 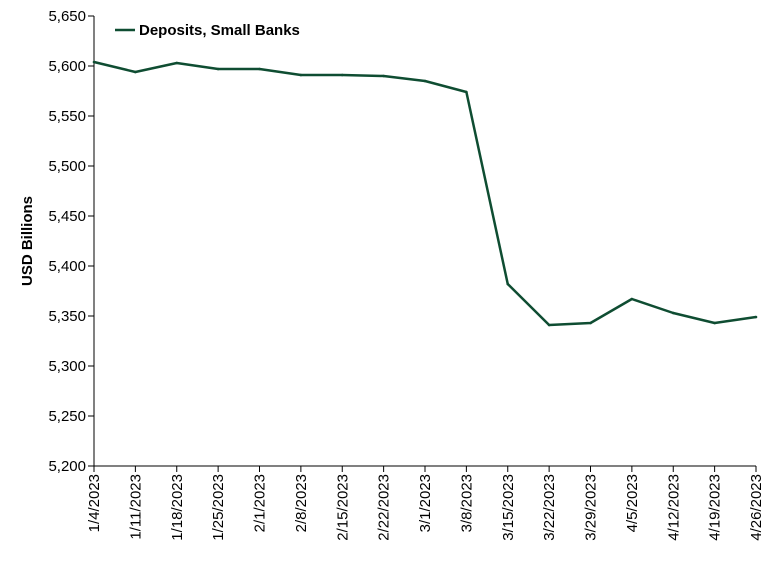 What do you see at coordinates (591, 507) in the screenshot?
I see `x-tick-label: 3/29/2023` at bounding box center [591, 507].